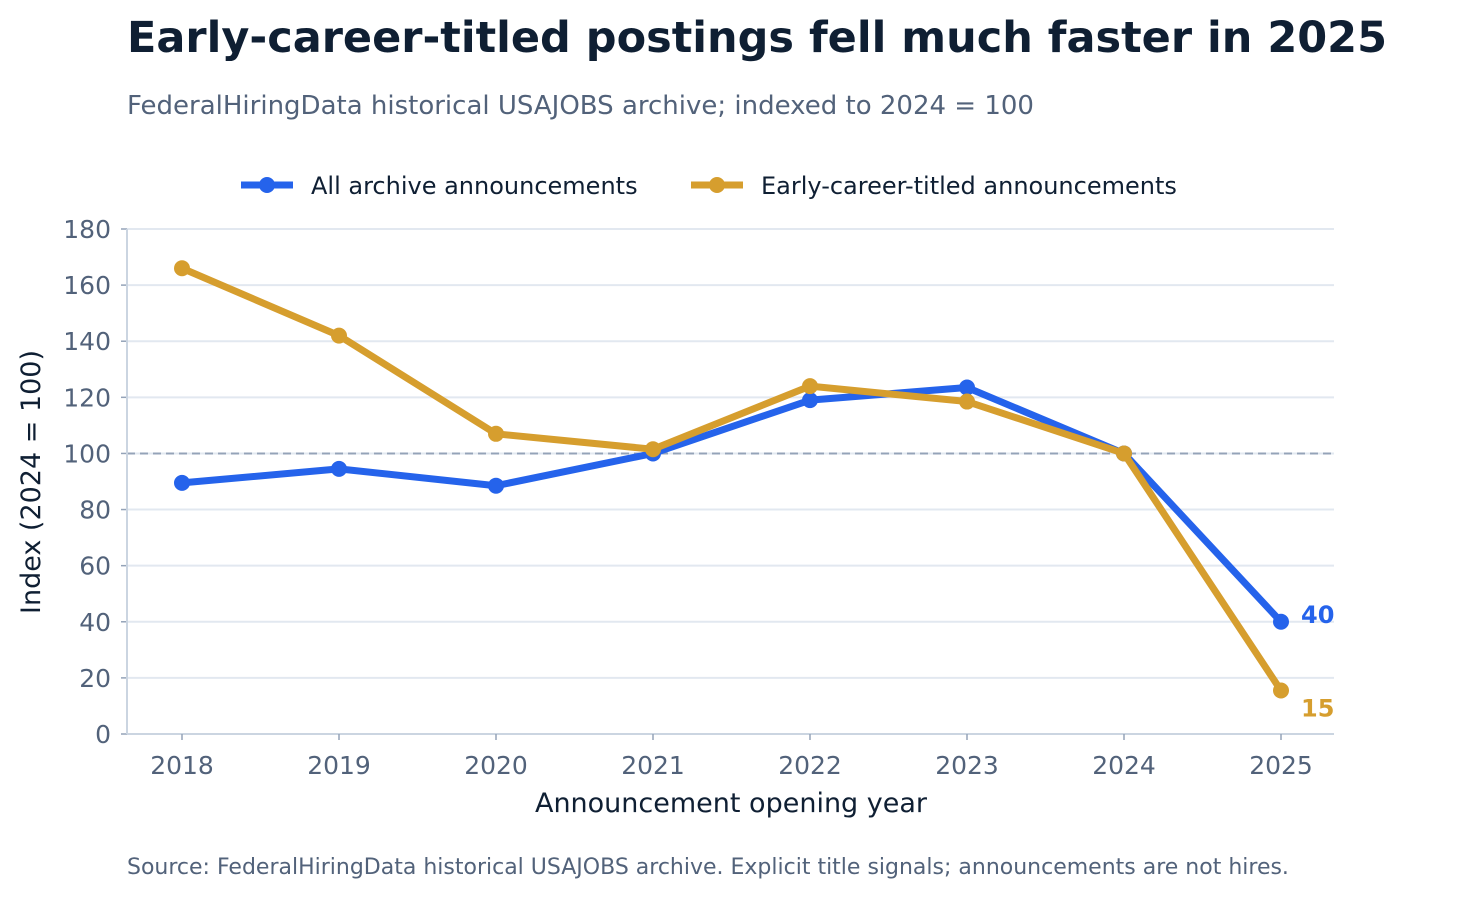 The image size is (1461, 897). I want to click on end-label: 15, so click(1317, 709).